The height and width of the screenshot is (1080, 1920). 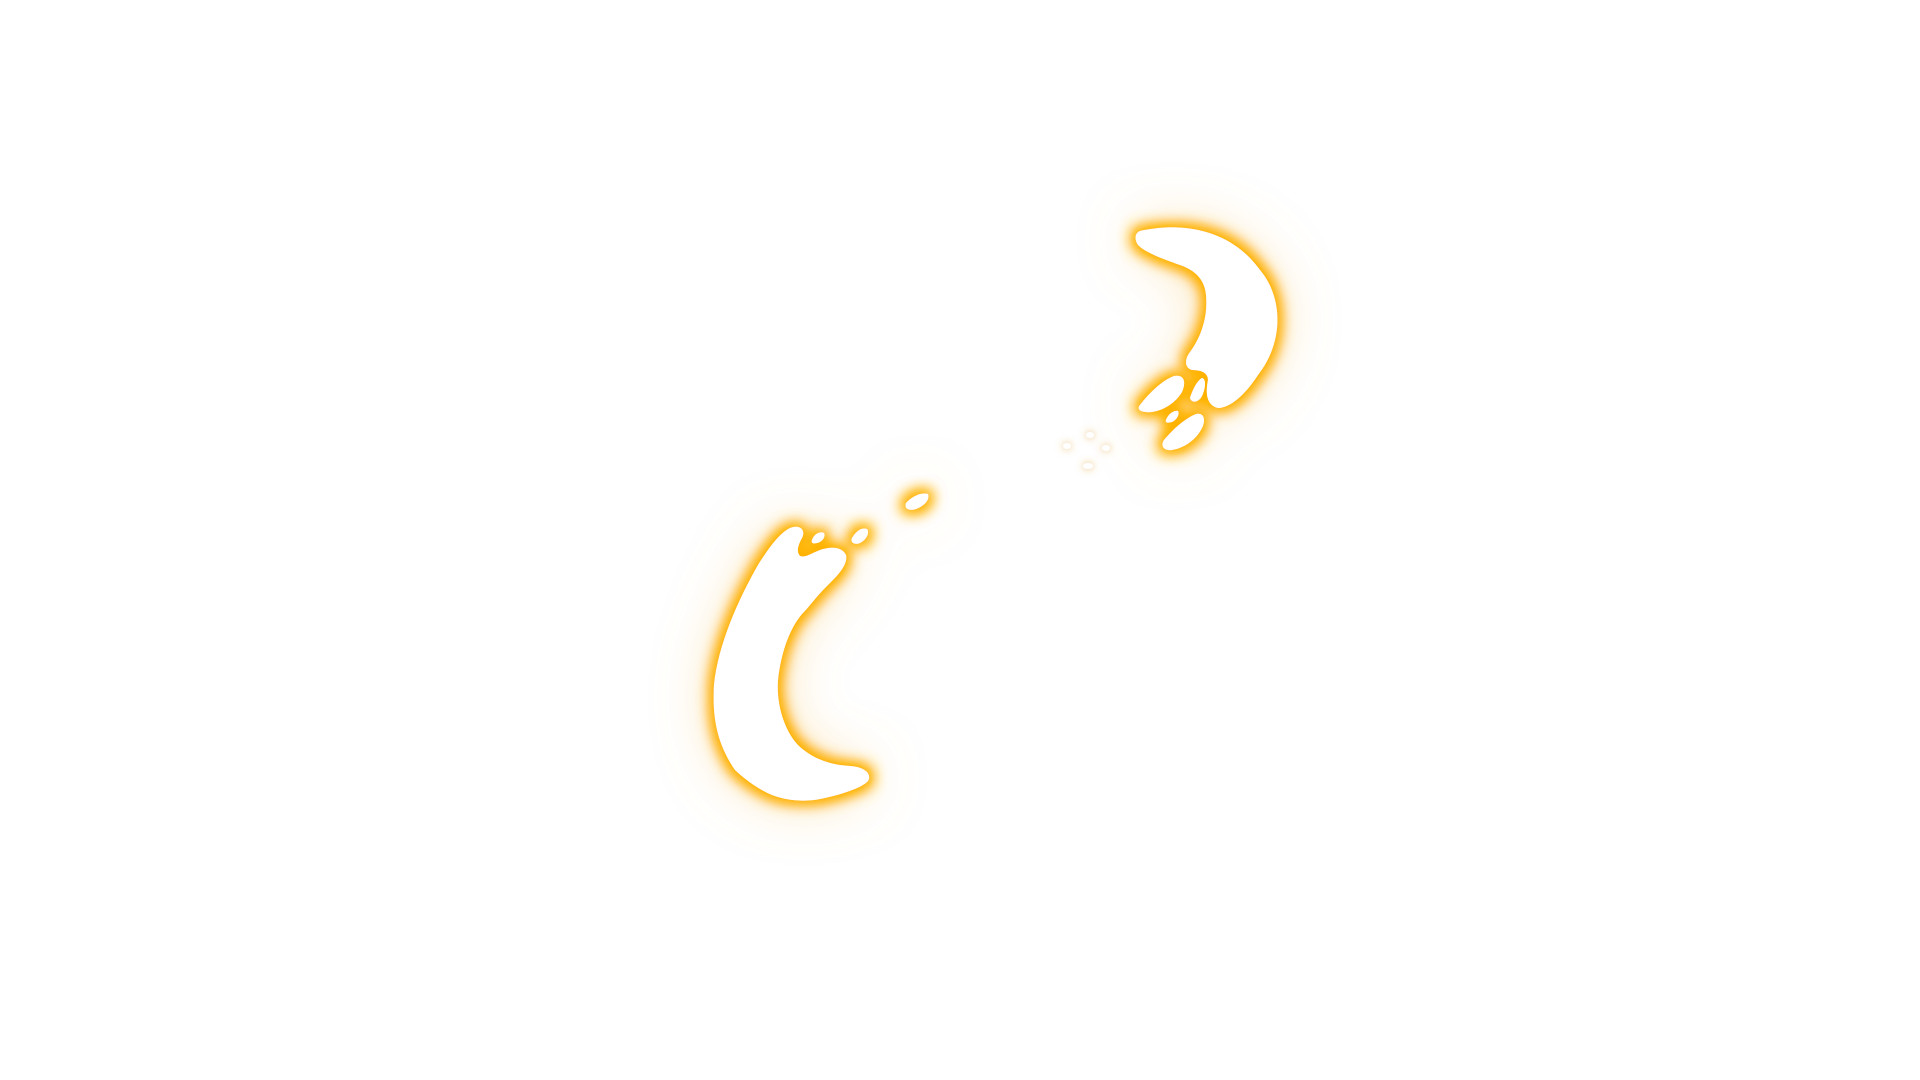 I want to click on glowing-crescent-lower-left, so click(x=821, y=647).